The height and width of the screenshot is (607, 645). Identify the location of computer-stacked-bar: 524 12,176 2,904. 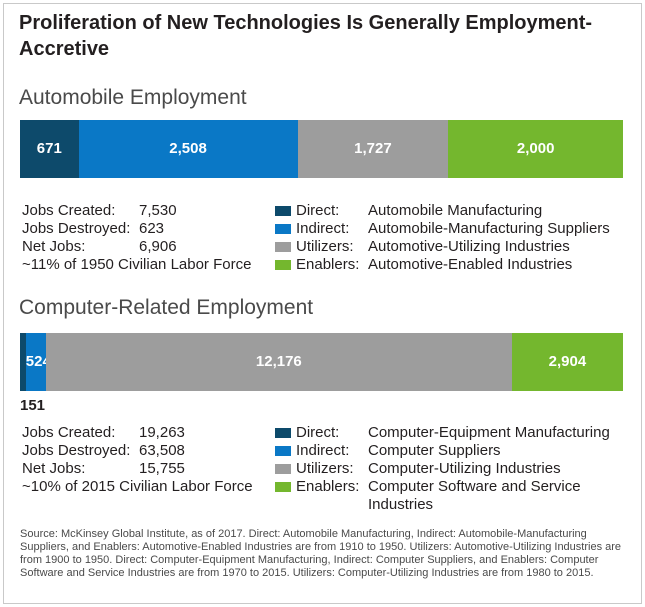
(321, 362).